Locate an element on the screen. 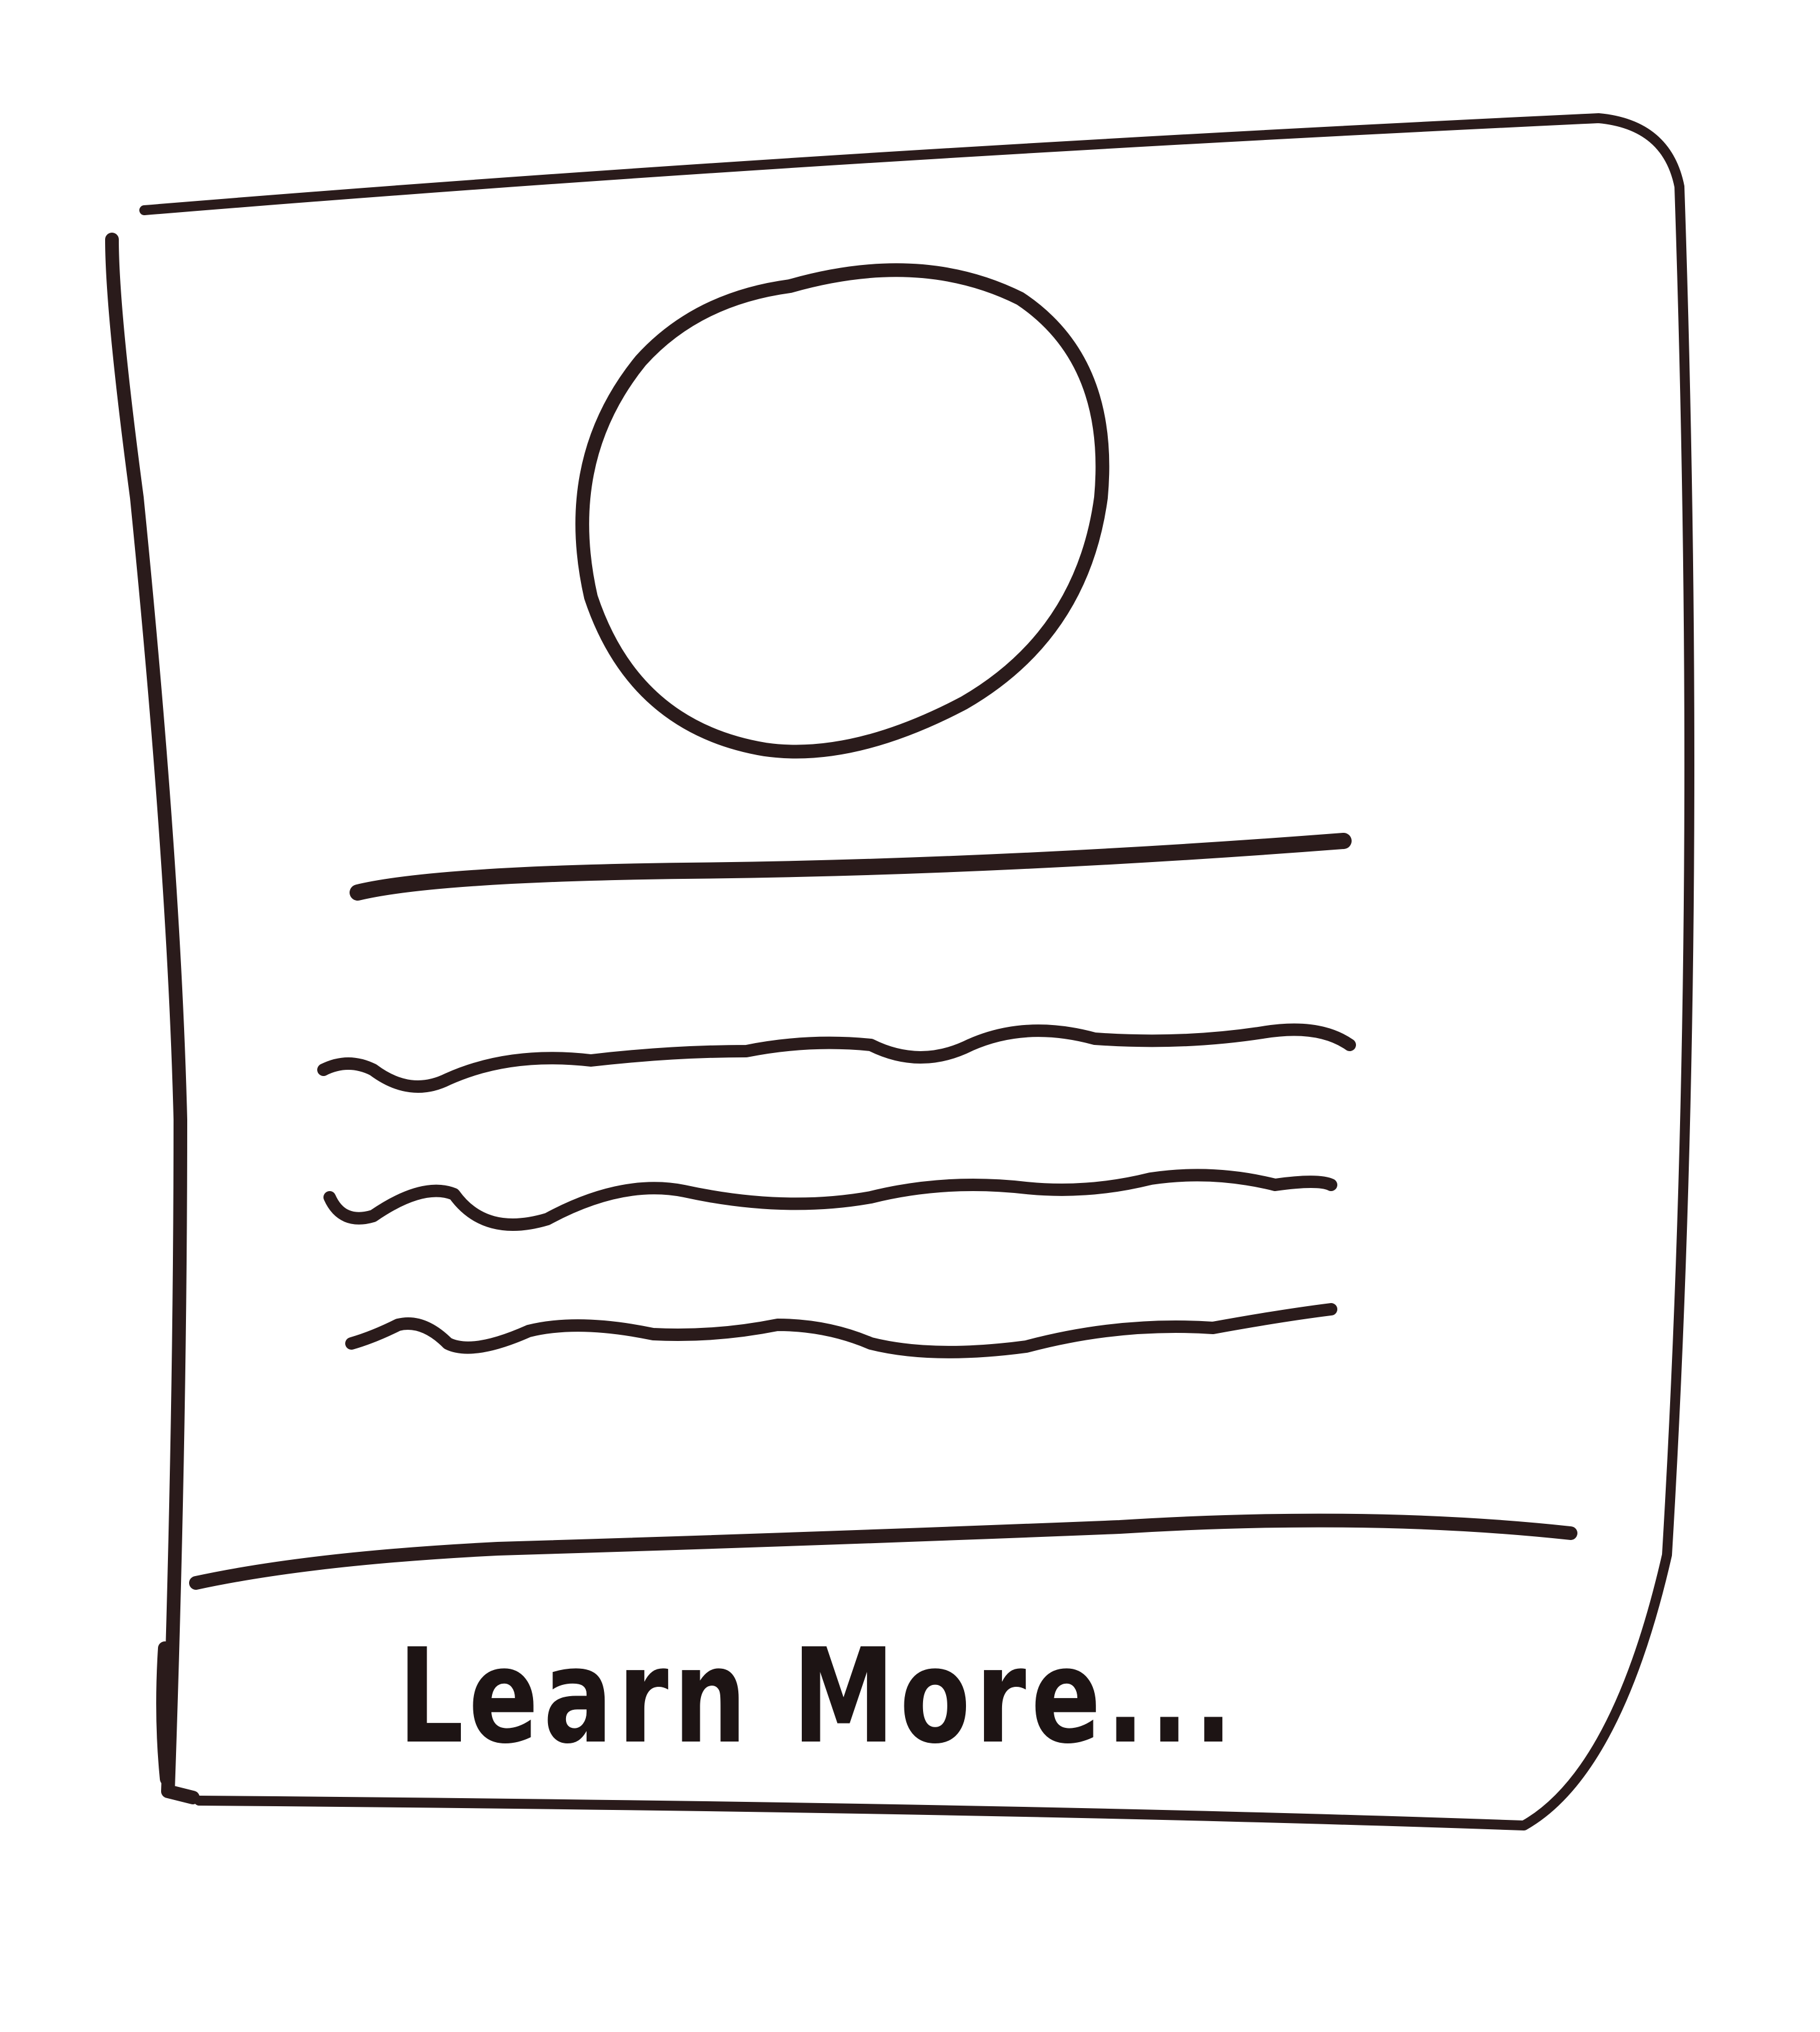 The image size is (1820, 2032). text-placeholder-lines is located at coordinates (837, 1190).